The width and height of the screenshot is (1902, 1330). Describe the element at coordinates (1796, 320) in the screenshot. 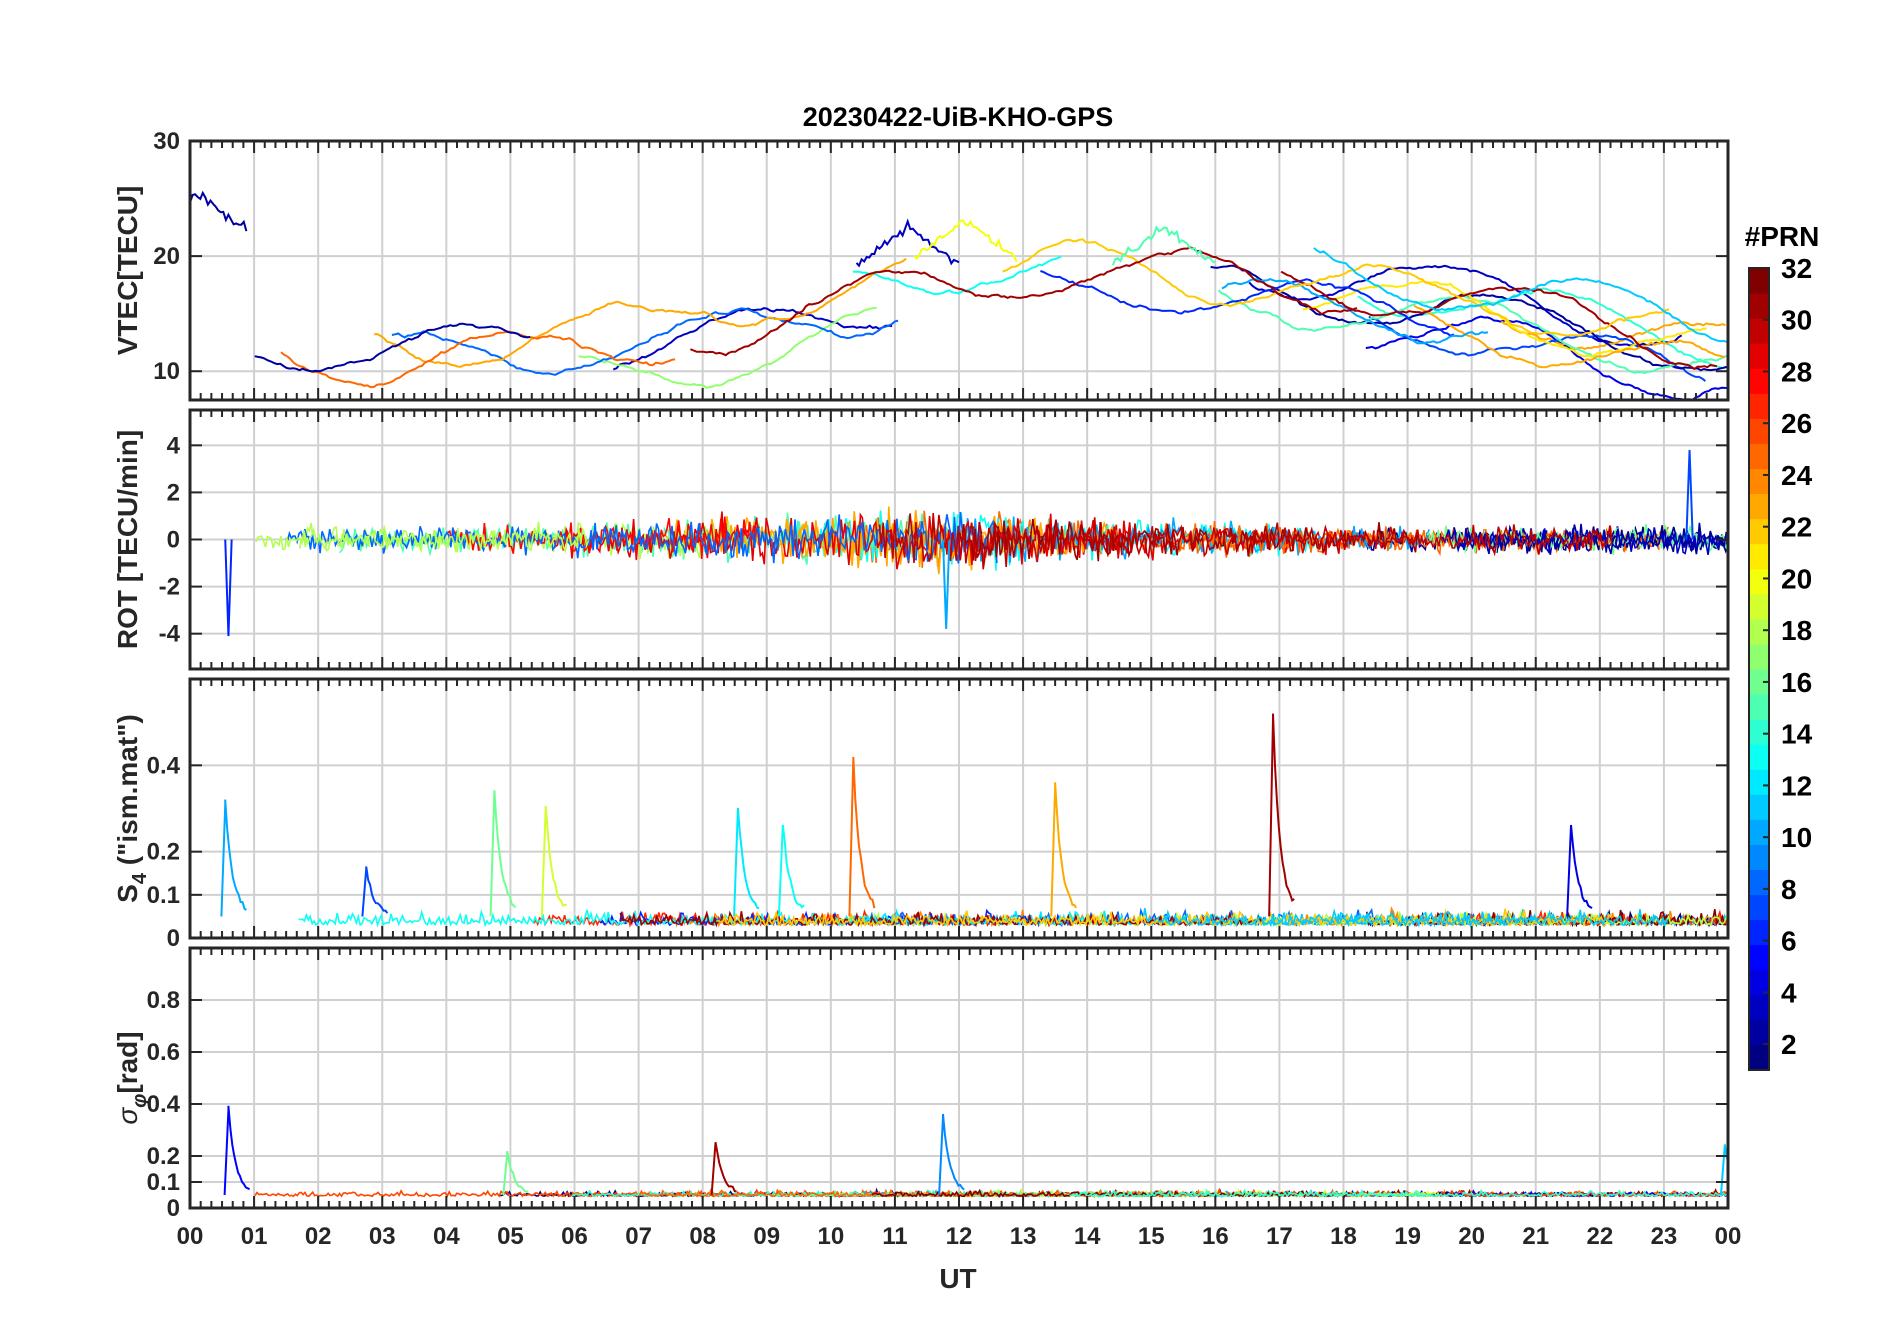

I see `colorbar-tick-label: 30` at that location.